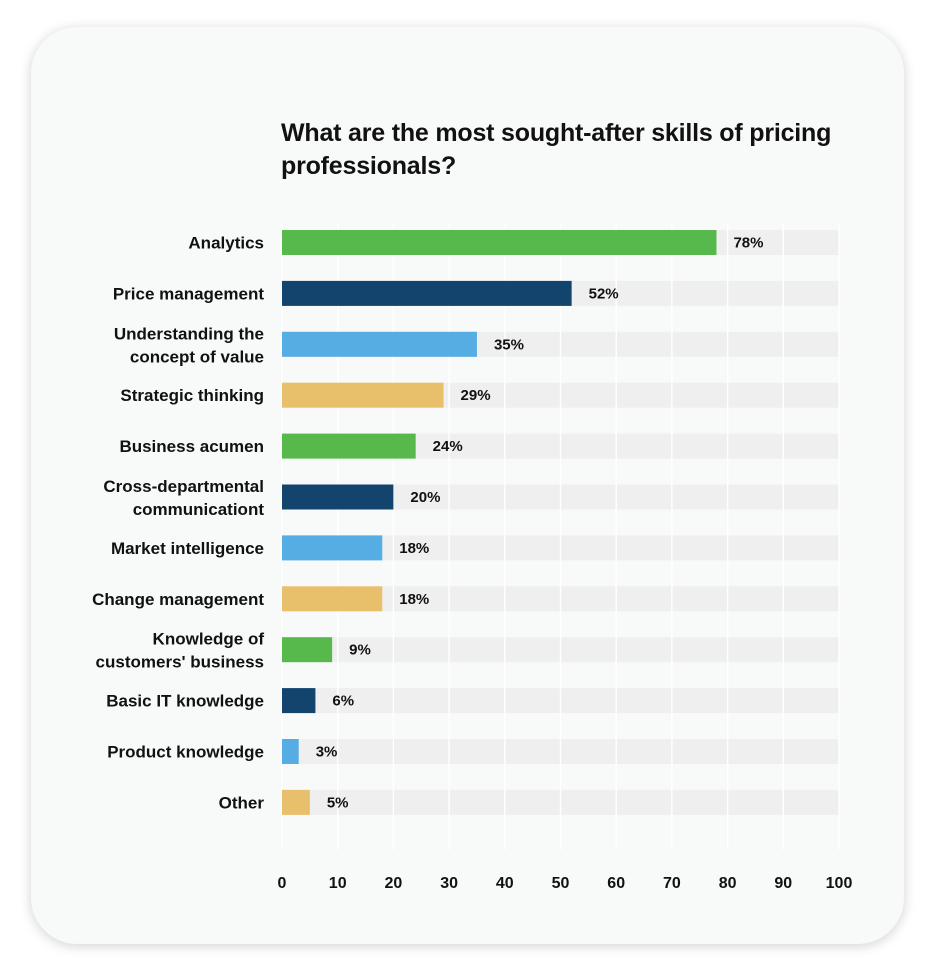  What do you see at coordinates (197, 356) in the screenshot?
I see `category-label: concept of value` at bounding box center [197, 356].